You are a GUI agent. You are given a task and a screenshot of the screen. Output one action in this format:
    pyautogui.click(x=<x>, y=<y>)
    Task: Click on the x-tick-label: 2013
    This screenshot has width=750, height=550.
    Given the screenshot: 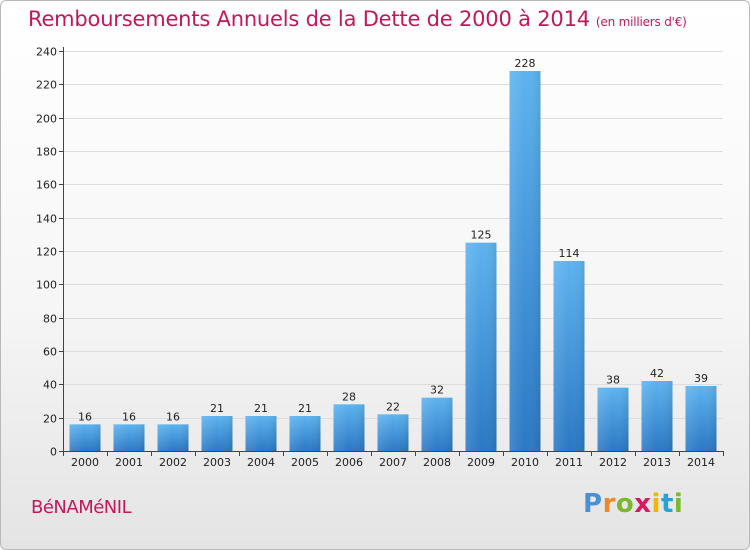 What is the action you would take?
    pyautogui.click(x=657, y=462)
    